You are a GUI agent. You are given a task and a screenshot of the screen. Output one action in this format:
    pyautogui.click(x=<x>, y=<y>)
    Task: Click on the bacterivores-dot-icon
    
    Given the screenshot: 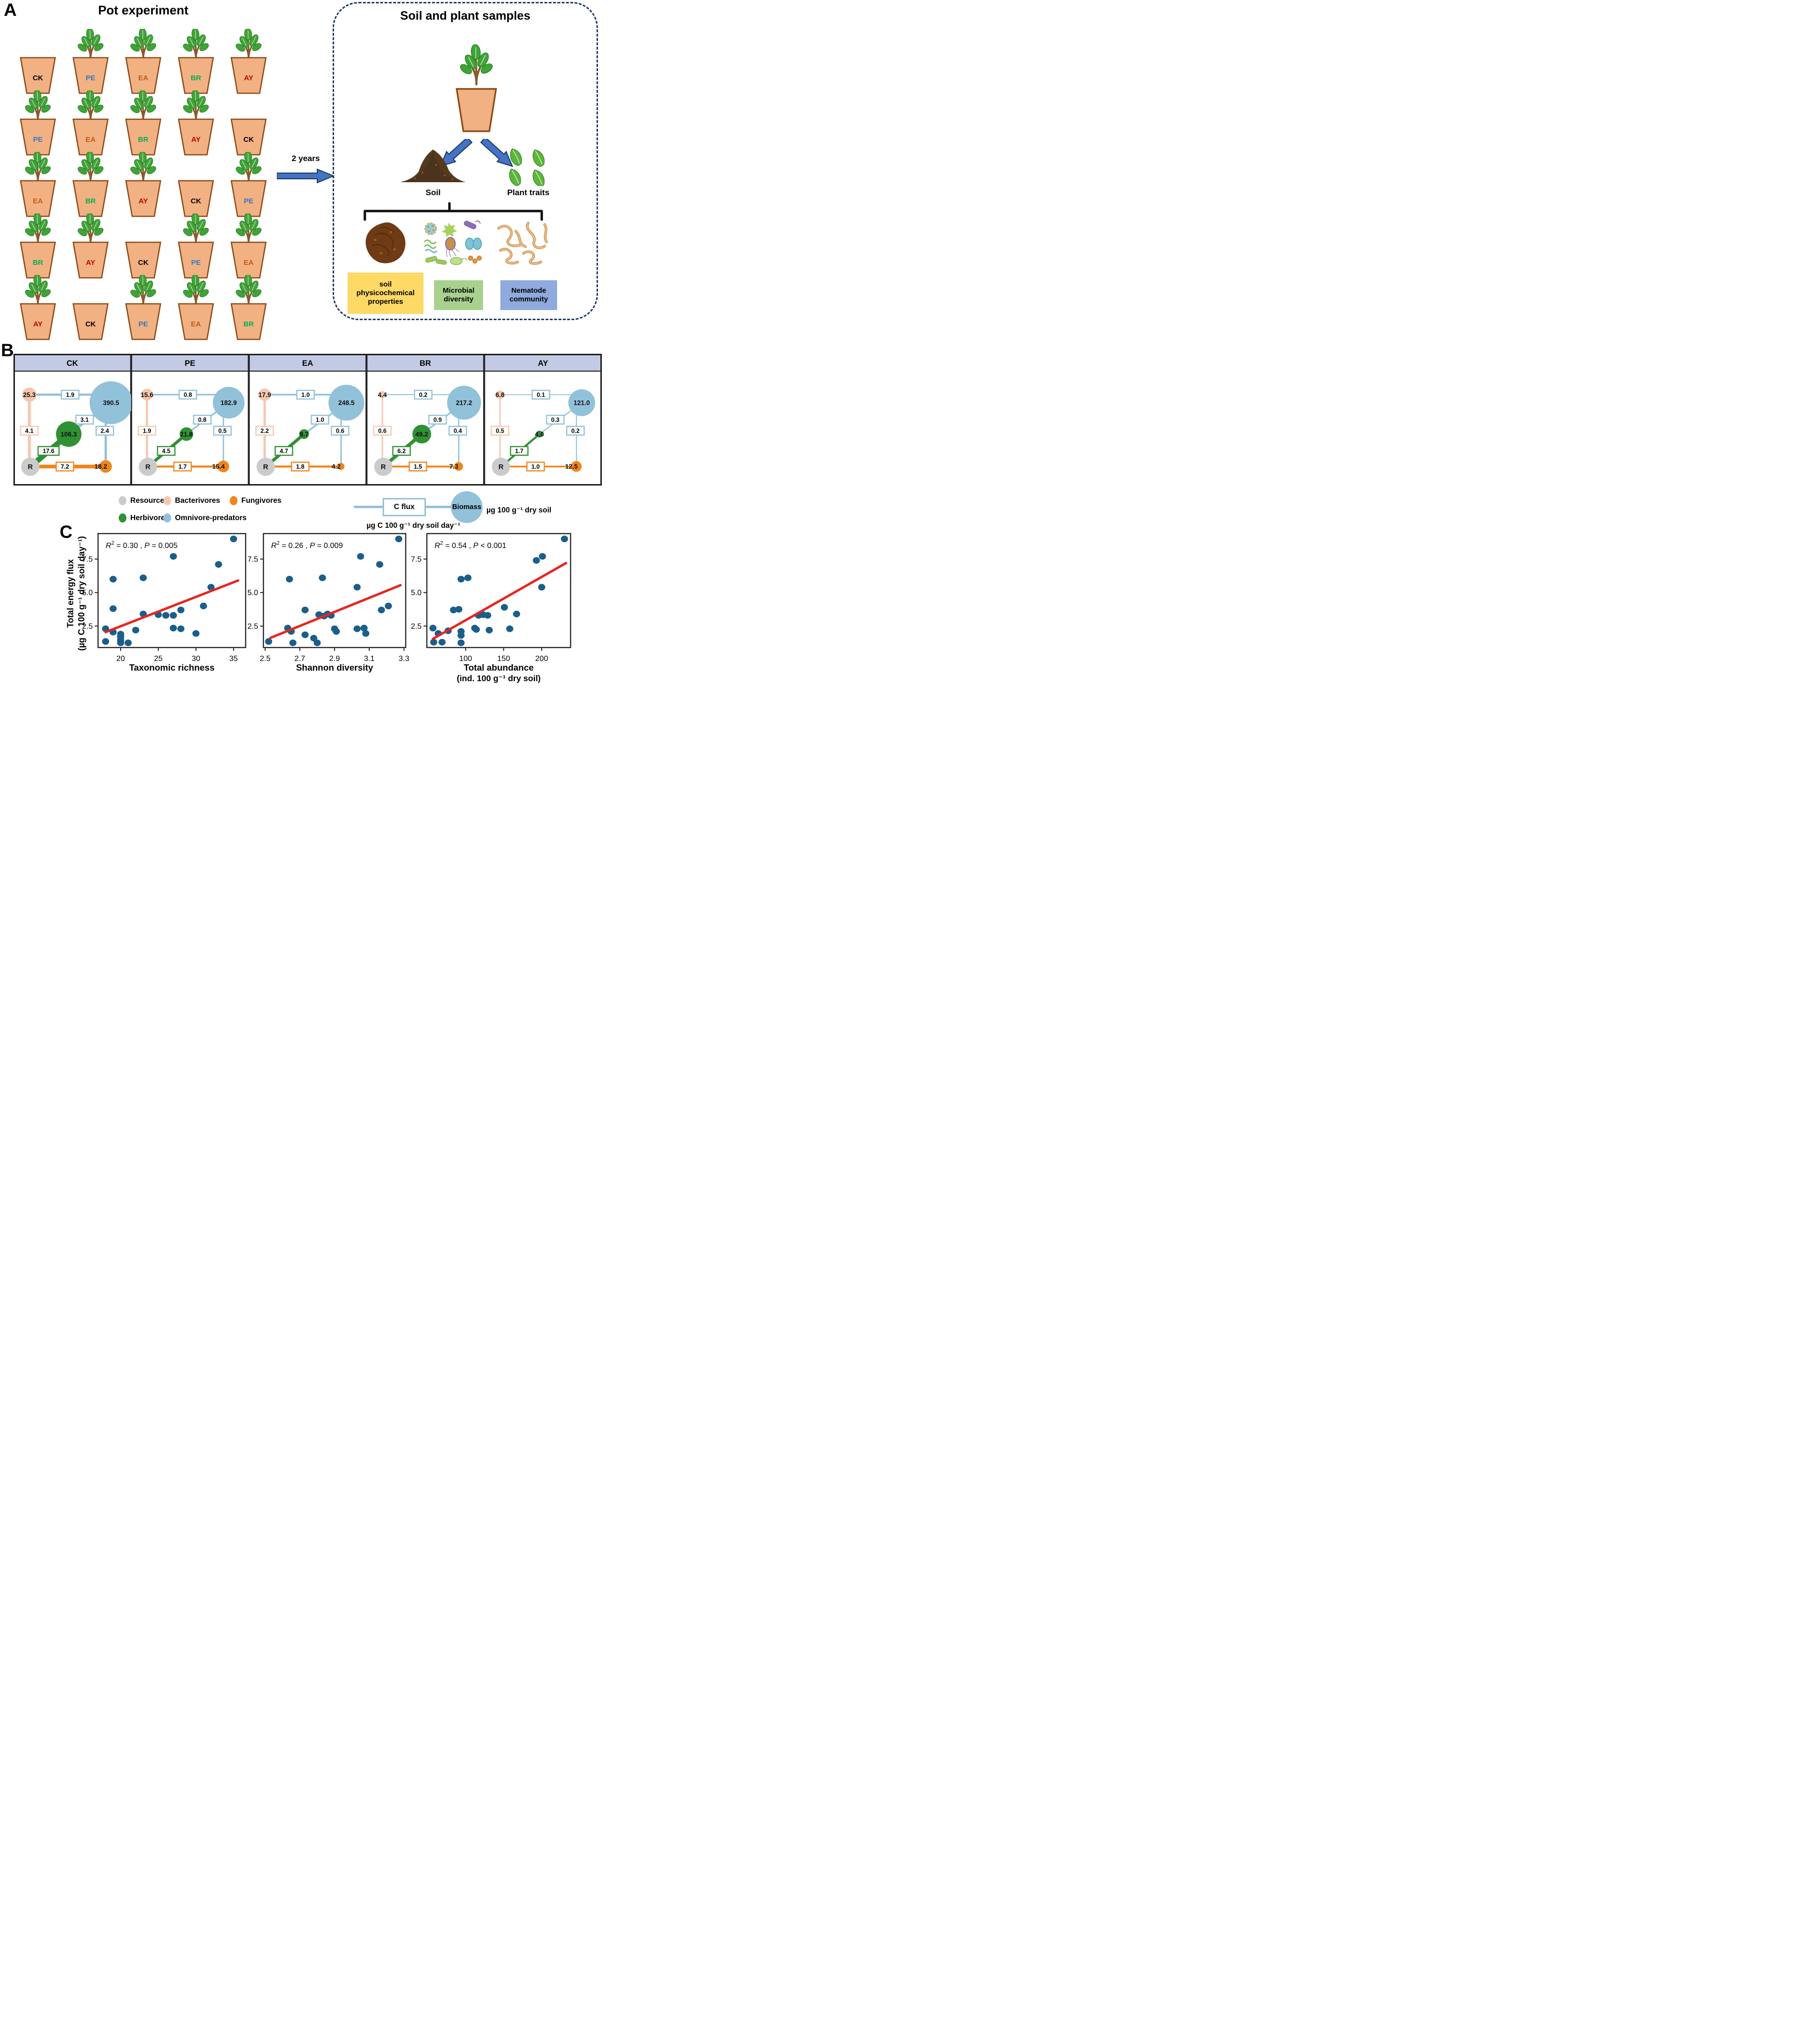 What is the action you would take?
    pyautogui.click(x=167, y=500)
    